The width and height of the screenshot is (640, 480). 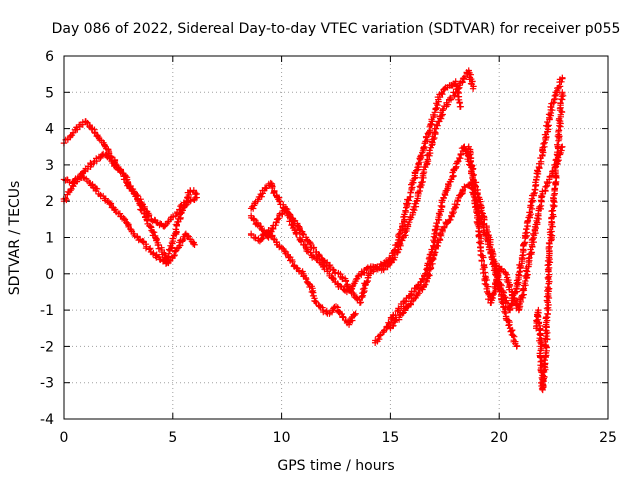 I want to click on y-tick-label: 3, so click(x=49, y=166).